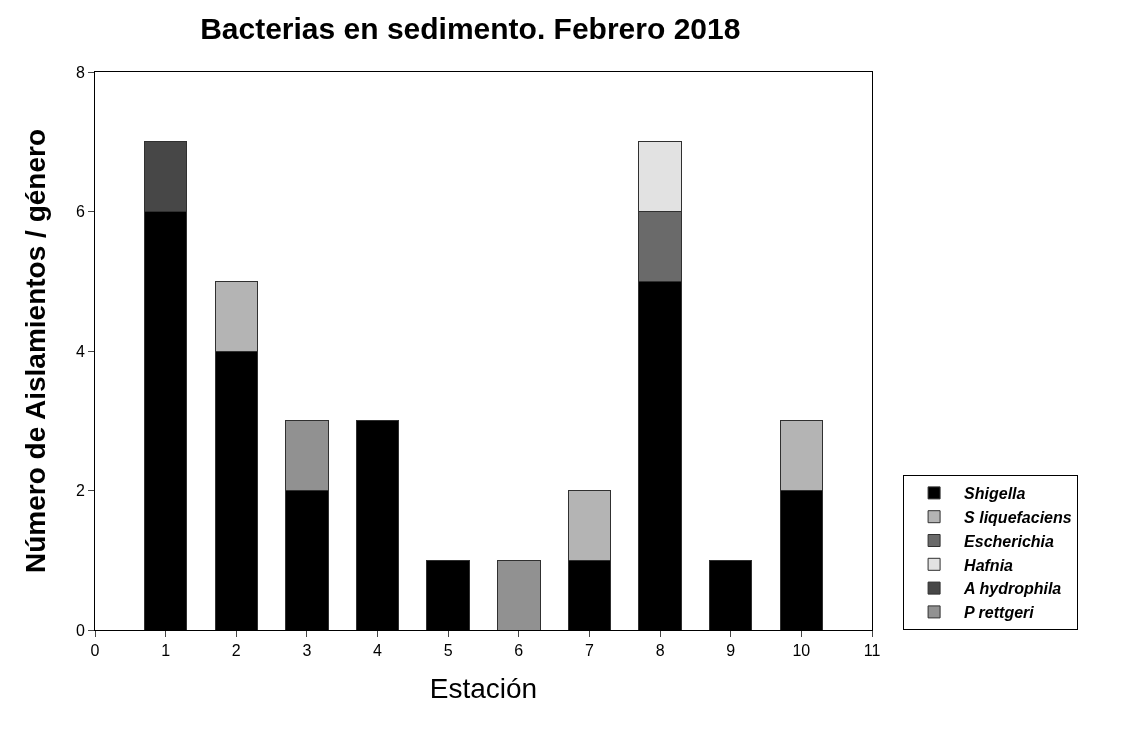 Image resolution: width=1147 pixels, height=731 pixels. Describe the element at coordinates (660, 651) in the screenshot. I see `x-tick-label: 8` at that location.